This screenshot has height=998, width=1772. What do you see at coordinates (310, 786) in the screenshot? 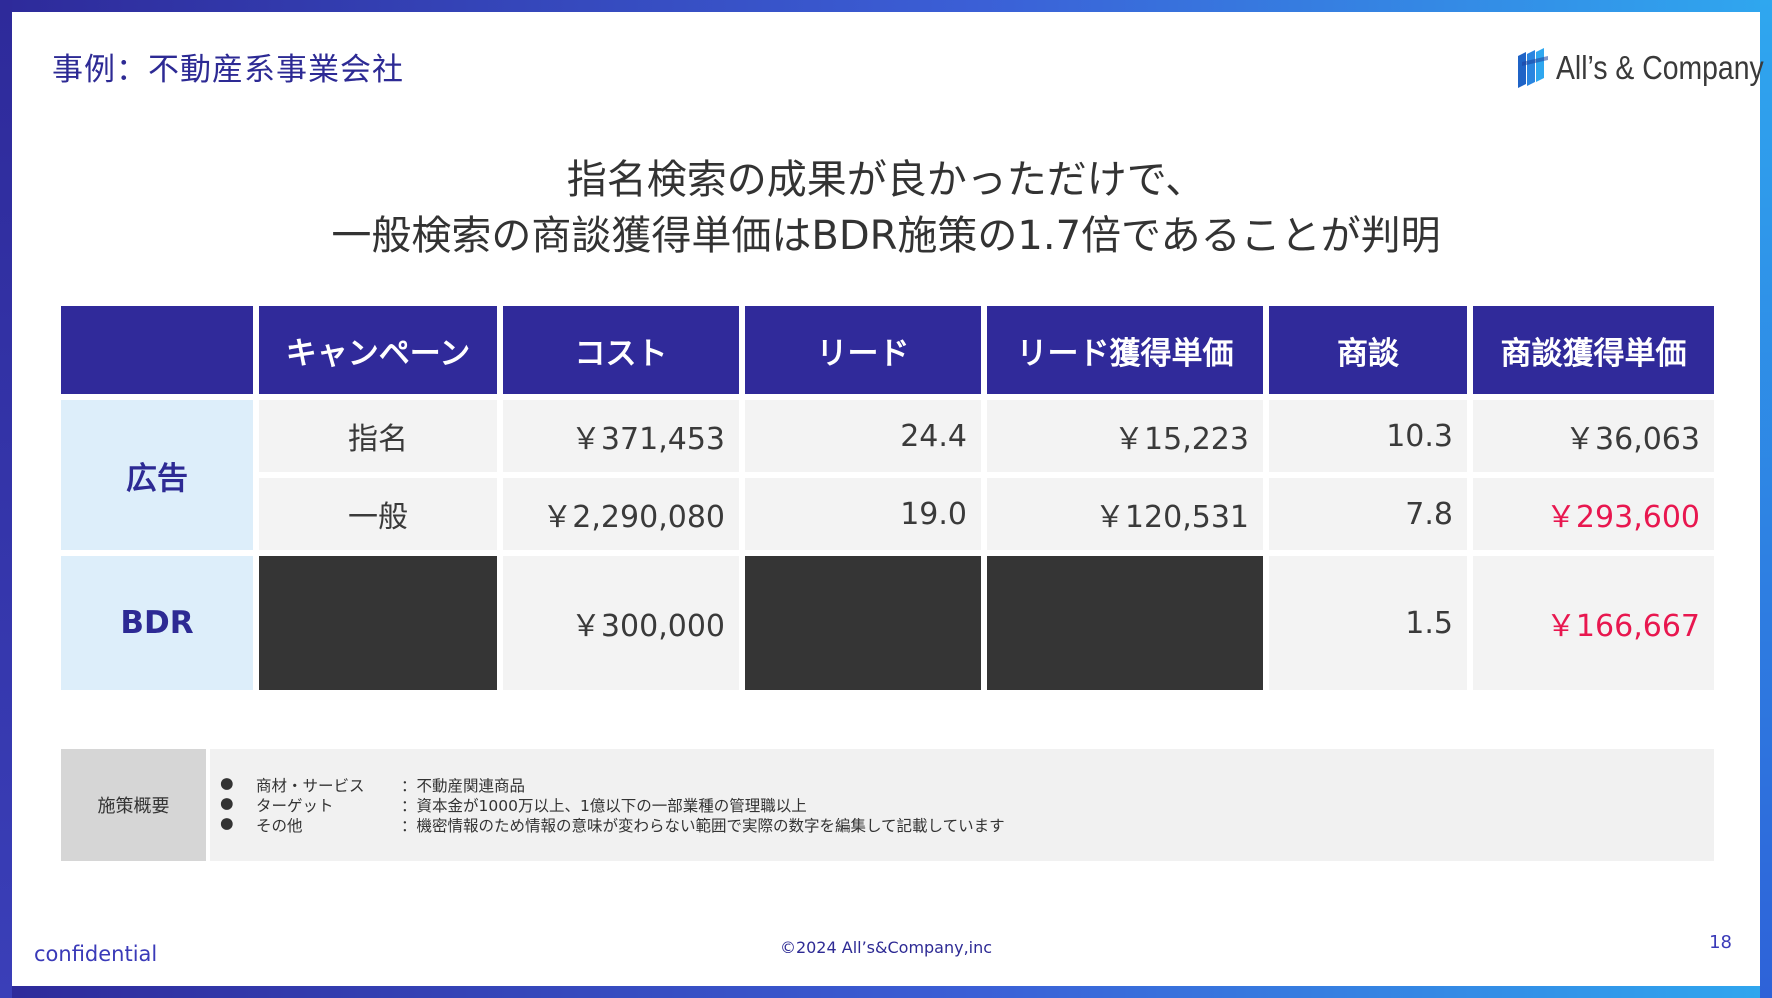
I see `note-key: 商材・サービス` at bounding box center [310, 786].